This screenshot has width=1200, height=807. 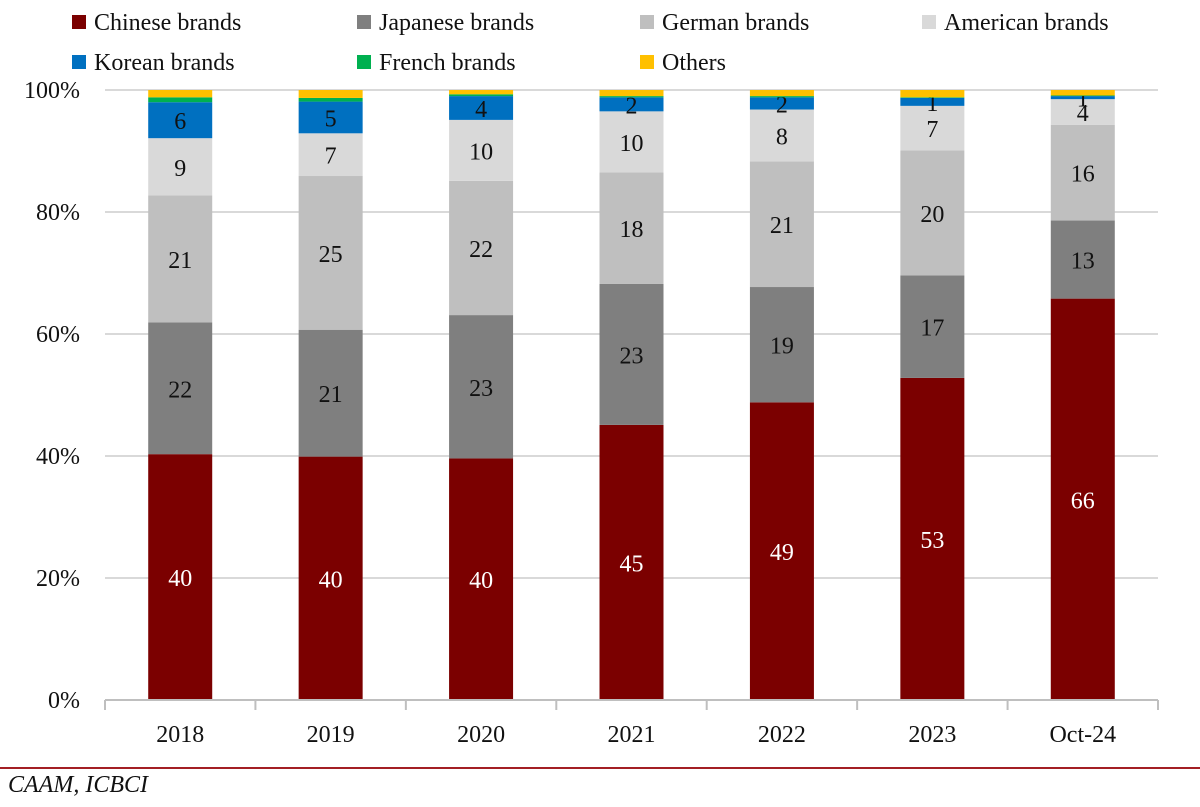 What do you see at coordinates (932, 735) in the screenshot?
I see `x-tick-label: 2023` at bounding box center [932, 735].